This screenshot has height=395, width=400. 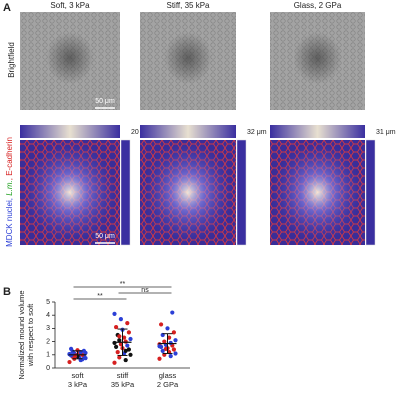 I want to click on depth-label: 31 μm, so click(x=386, y=132).